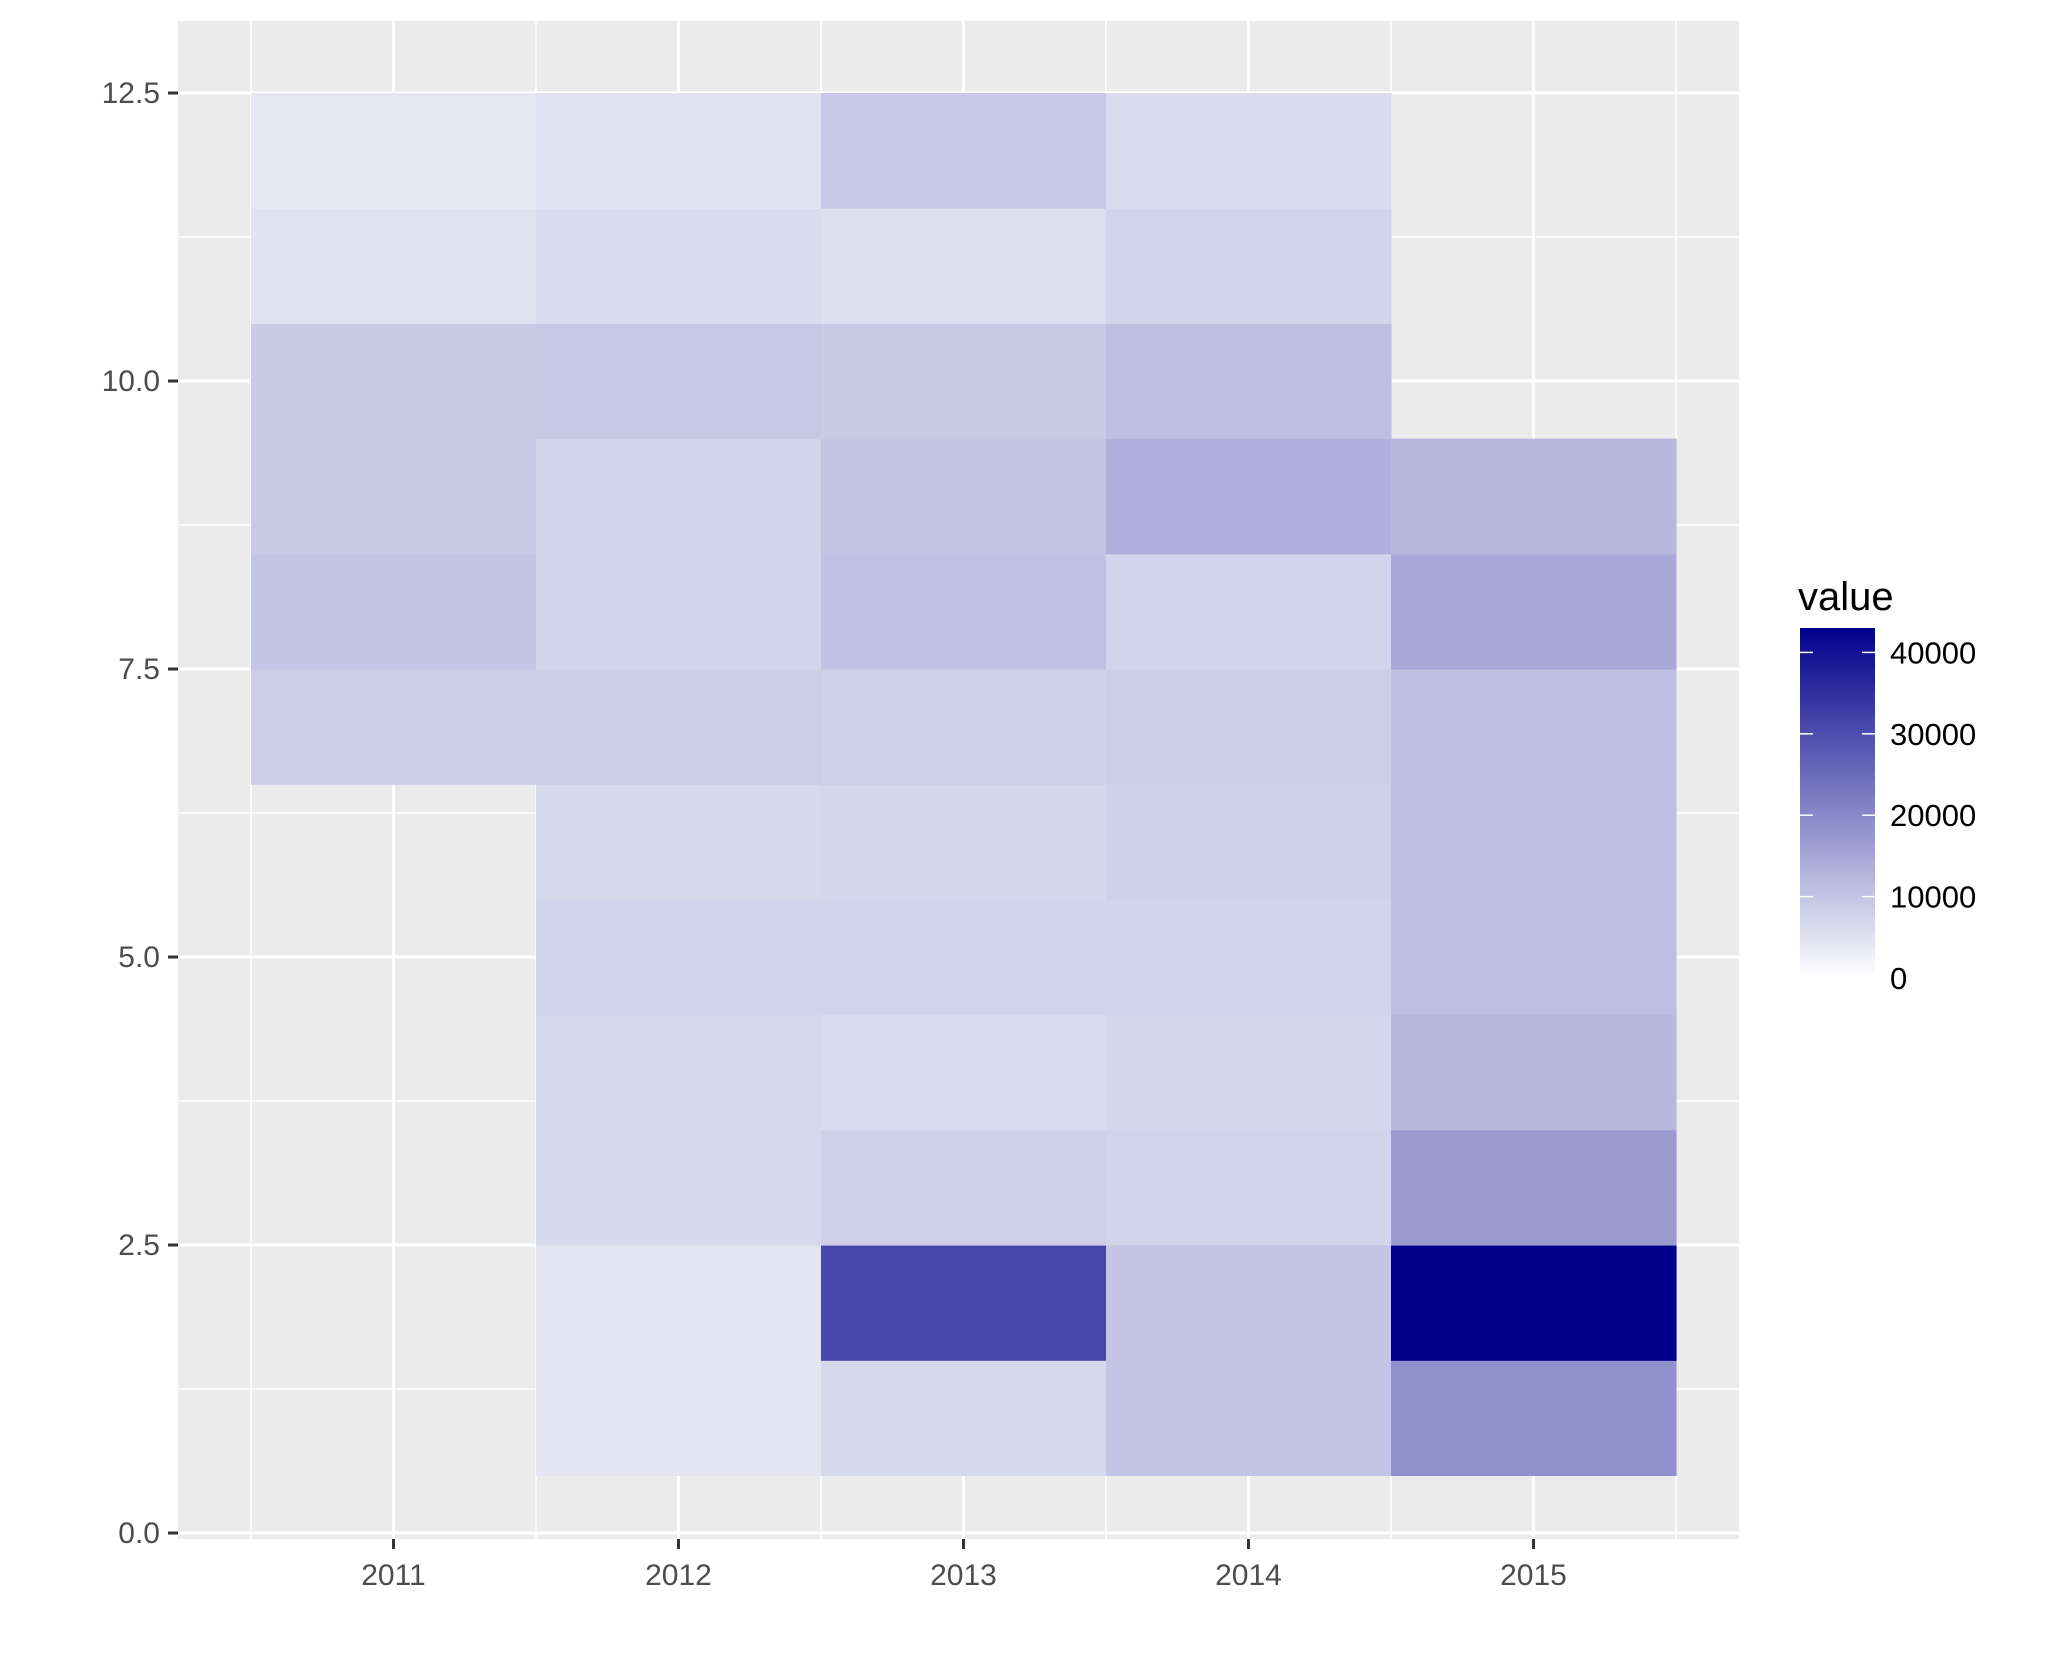 The image size is (2053, 1662). What do you see at coordinates (678, 1575) in the screenshot?
I see `x-tick-label: 2012` at bounding box center [678, 1575].